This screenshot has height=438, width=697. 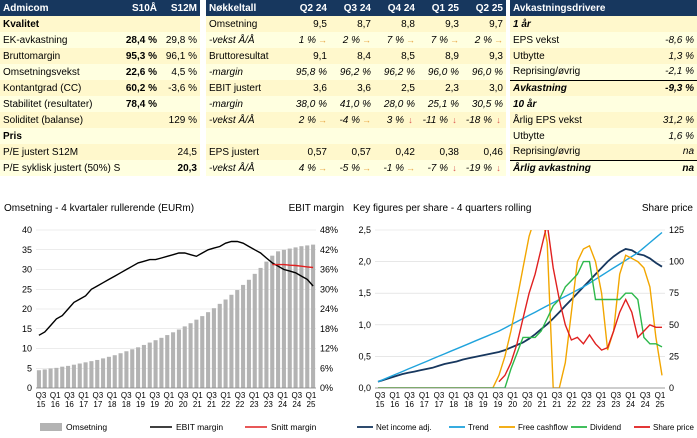 I want to click on value-text: 9,1, so click(x=320, y=56).